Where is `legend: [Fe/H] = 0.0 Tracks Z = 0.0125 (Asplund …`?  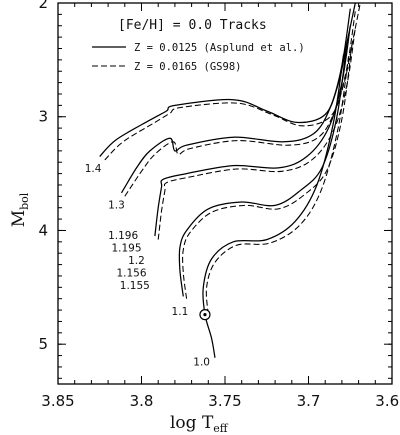 legend: [Fe/H] = 0.0 Tracks Z = 0.0125 (Asplund … is located at coordinates (198, 45).